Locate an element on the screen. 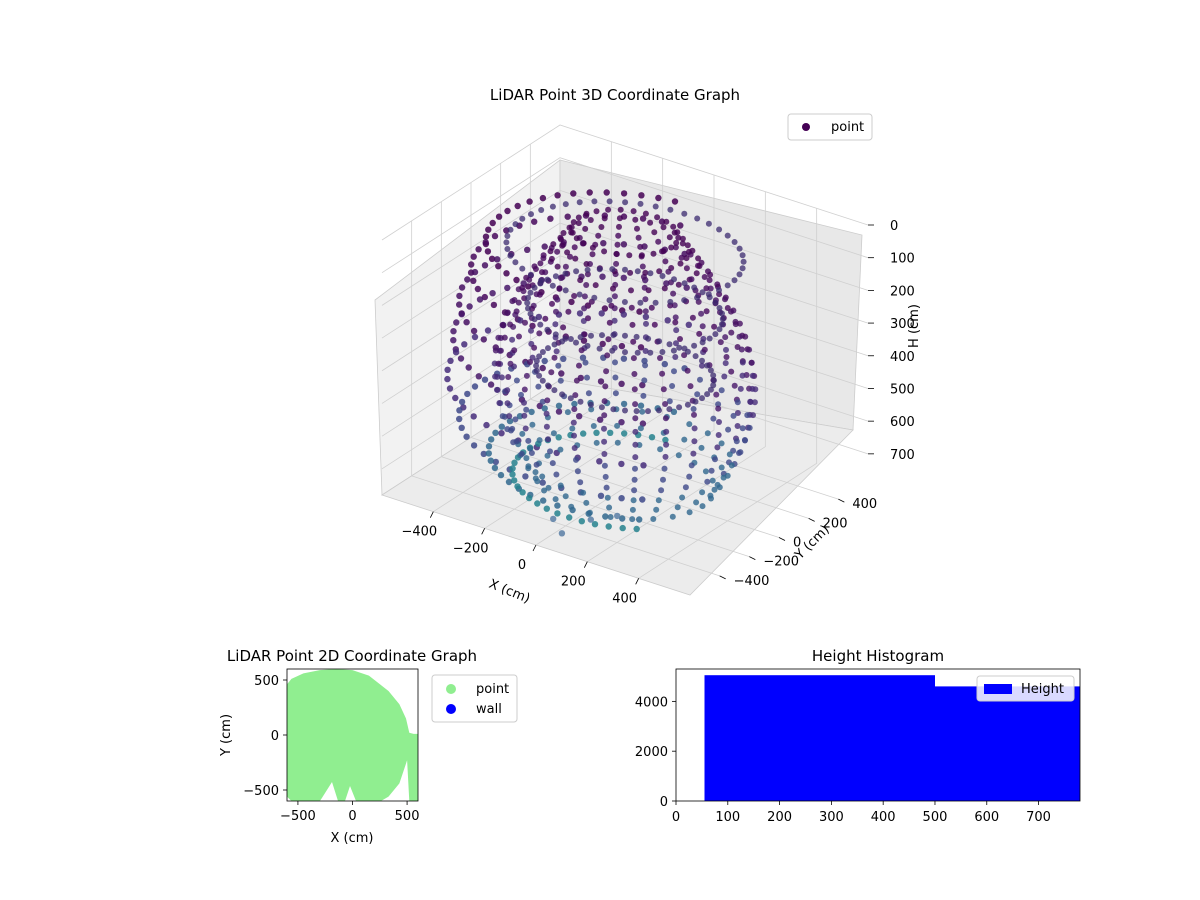 The width and height of the screenshot is (1200, 900). legend-histogram-box is located at coordinates (1025, 688).